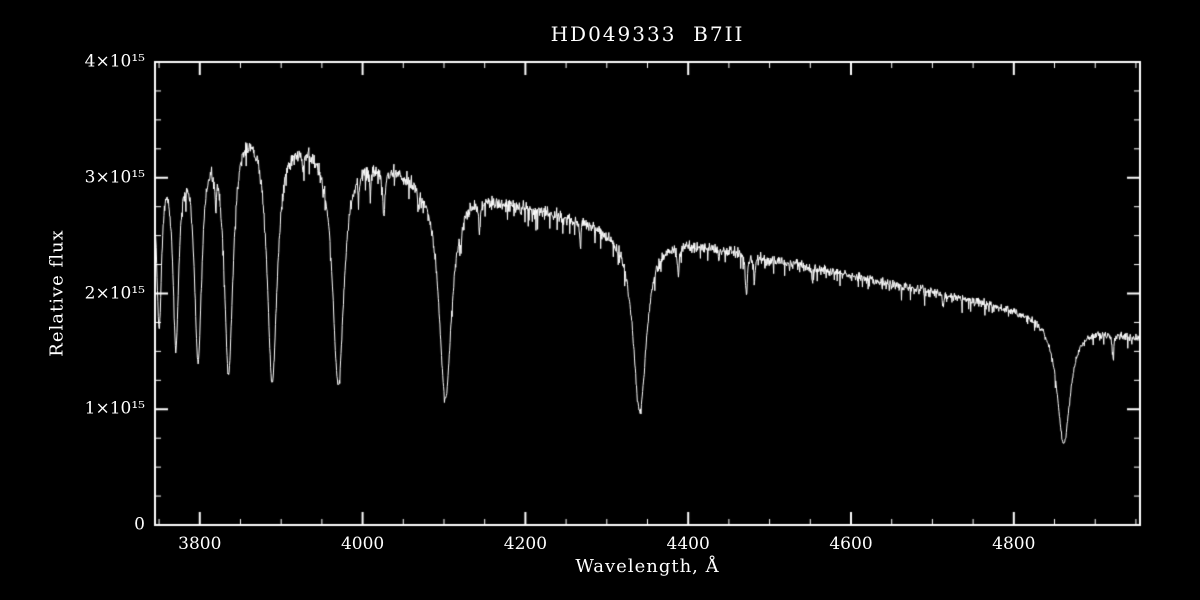 The image size is (1200, 600). Describe the element at coordinates (114, 177) in the screenshot. I see `y-tick-label: 3×10¹⁵` at that location.